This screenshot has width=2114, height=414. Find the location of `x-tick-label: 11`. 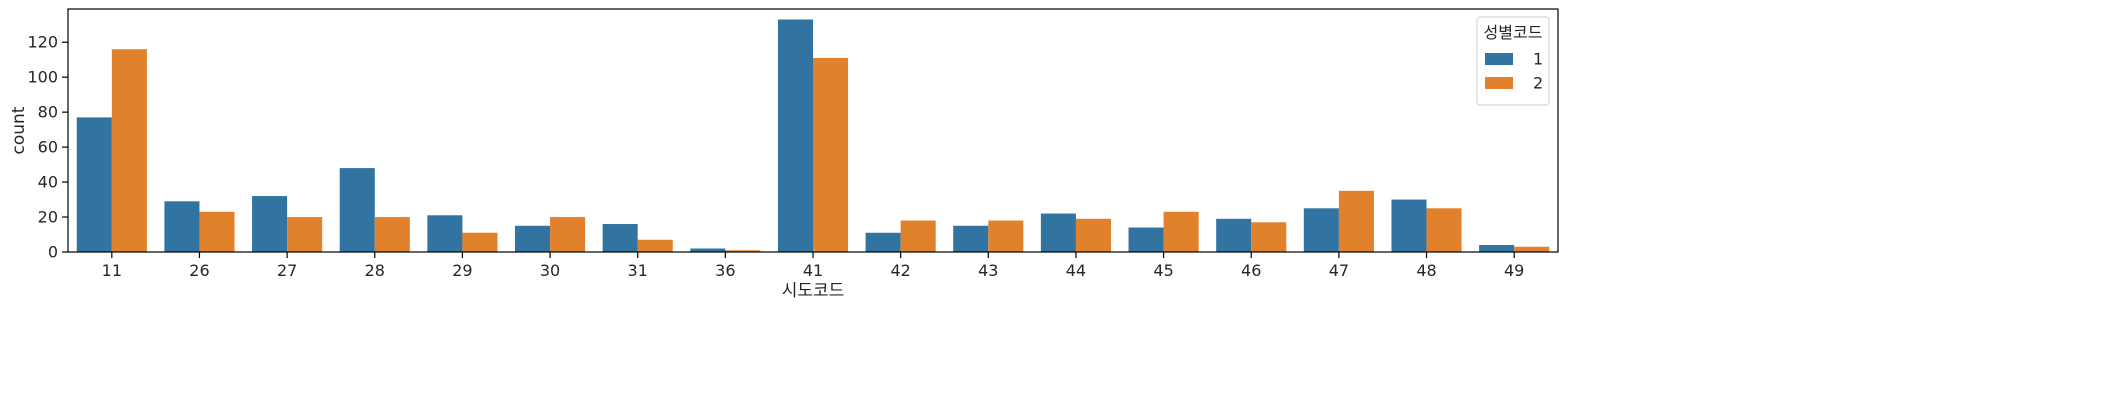

x-tick-label: 11 is located at coordinates (112, 270).